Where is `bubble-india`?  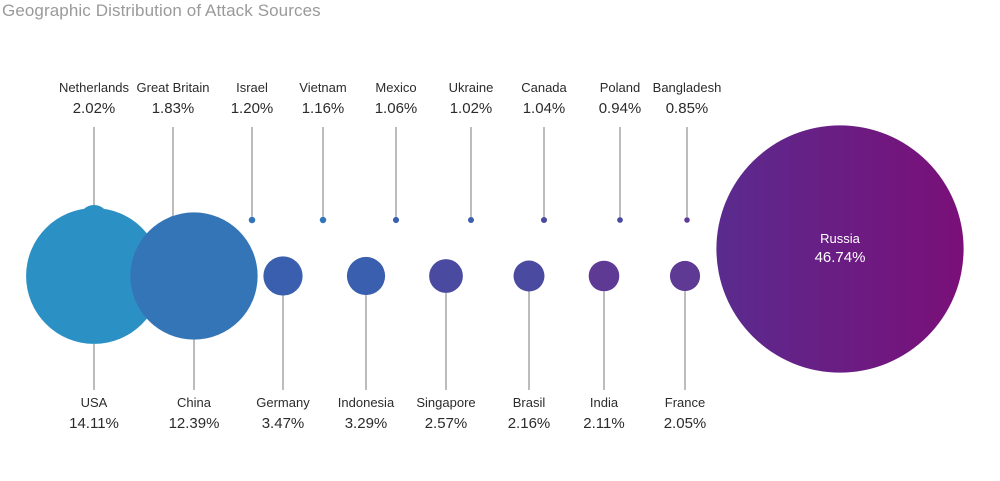 bubble-india is located at coordinates (604, 276).